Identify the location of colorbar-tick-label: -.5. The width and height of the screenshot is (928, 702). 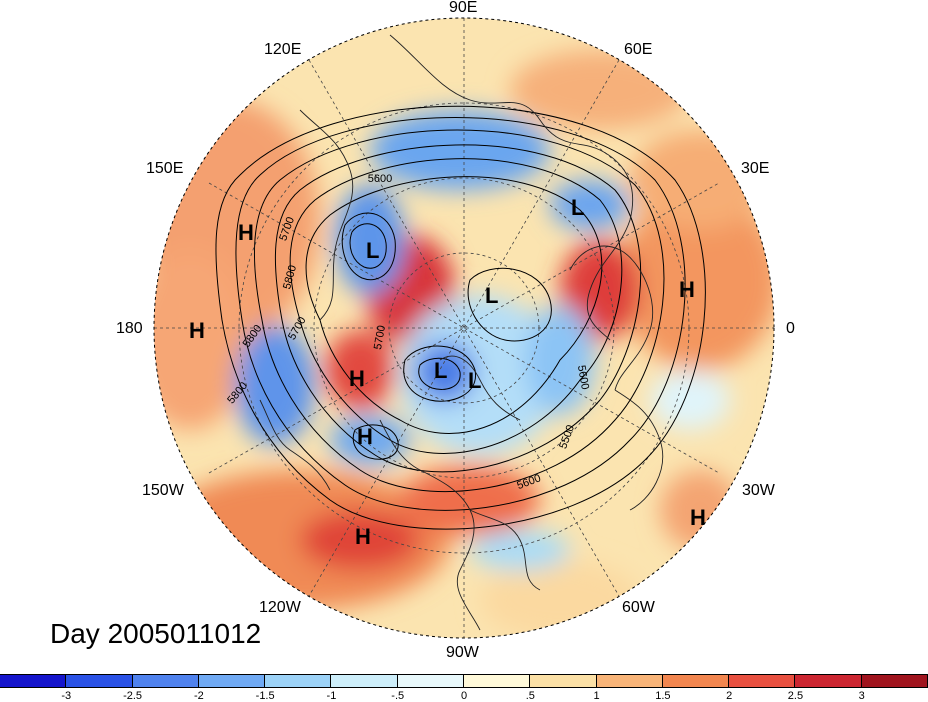
(398, 696).